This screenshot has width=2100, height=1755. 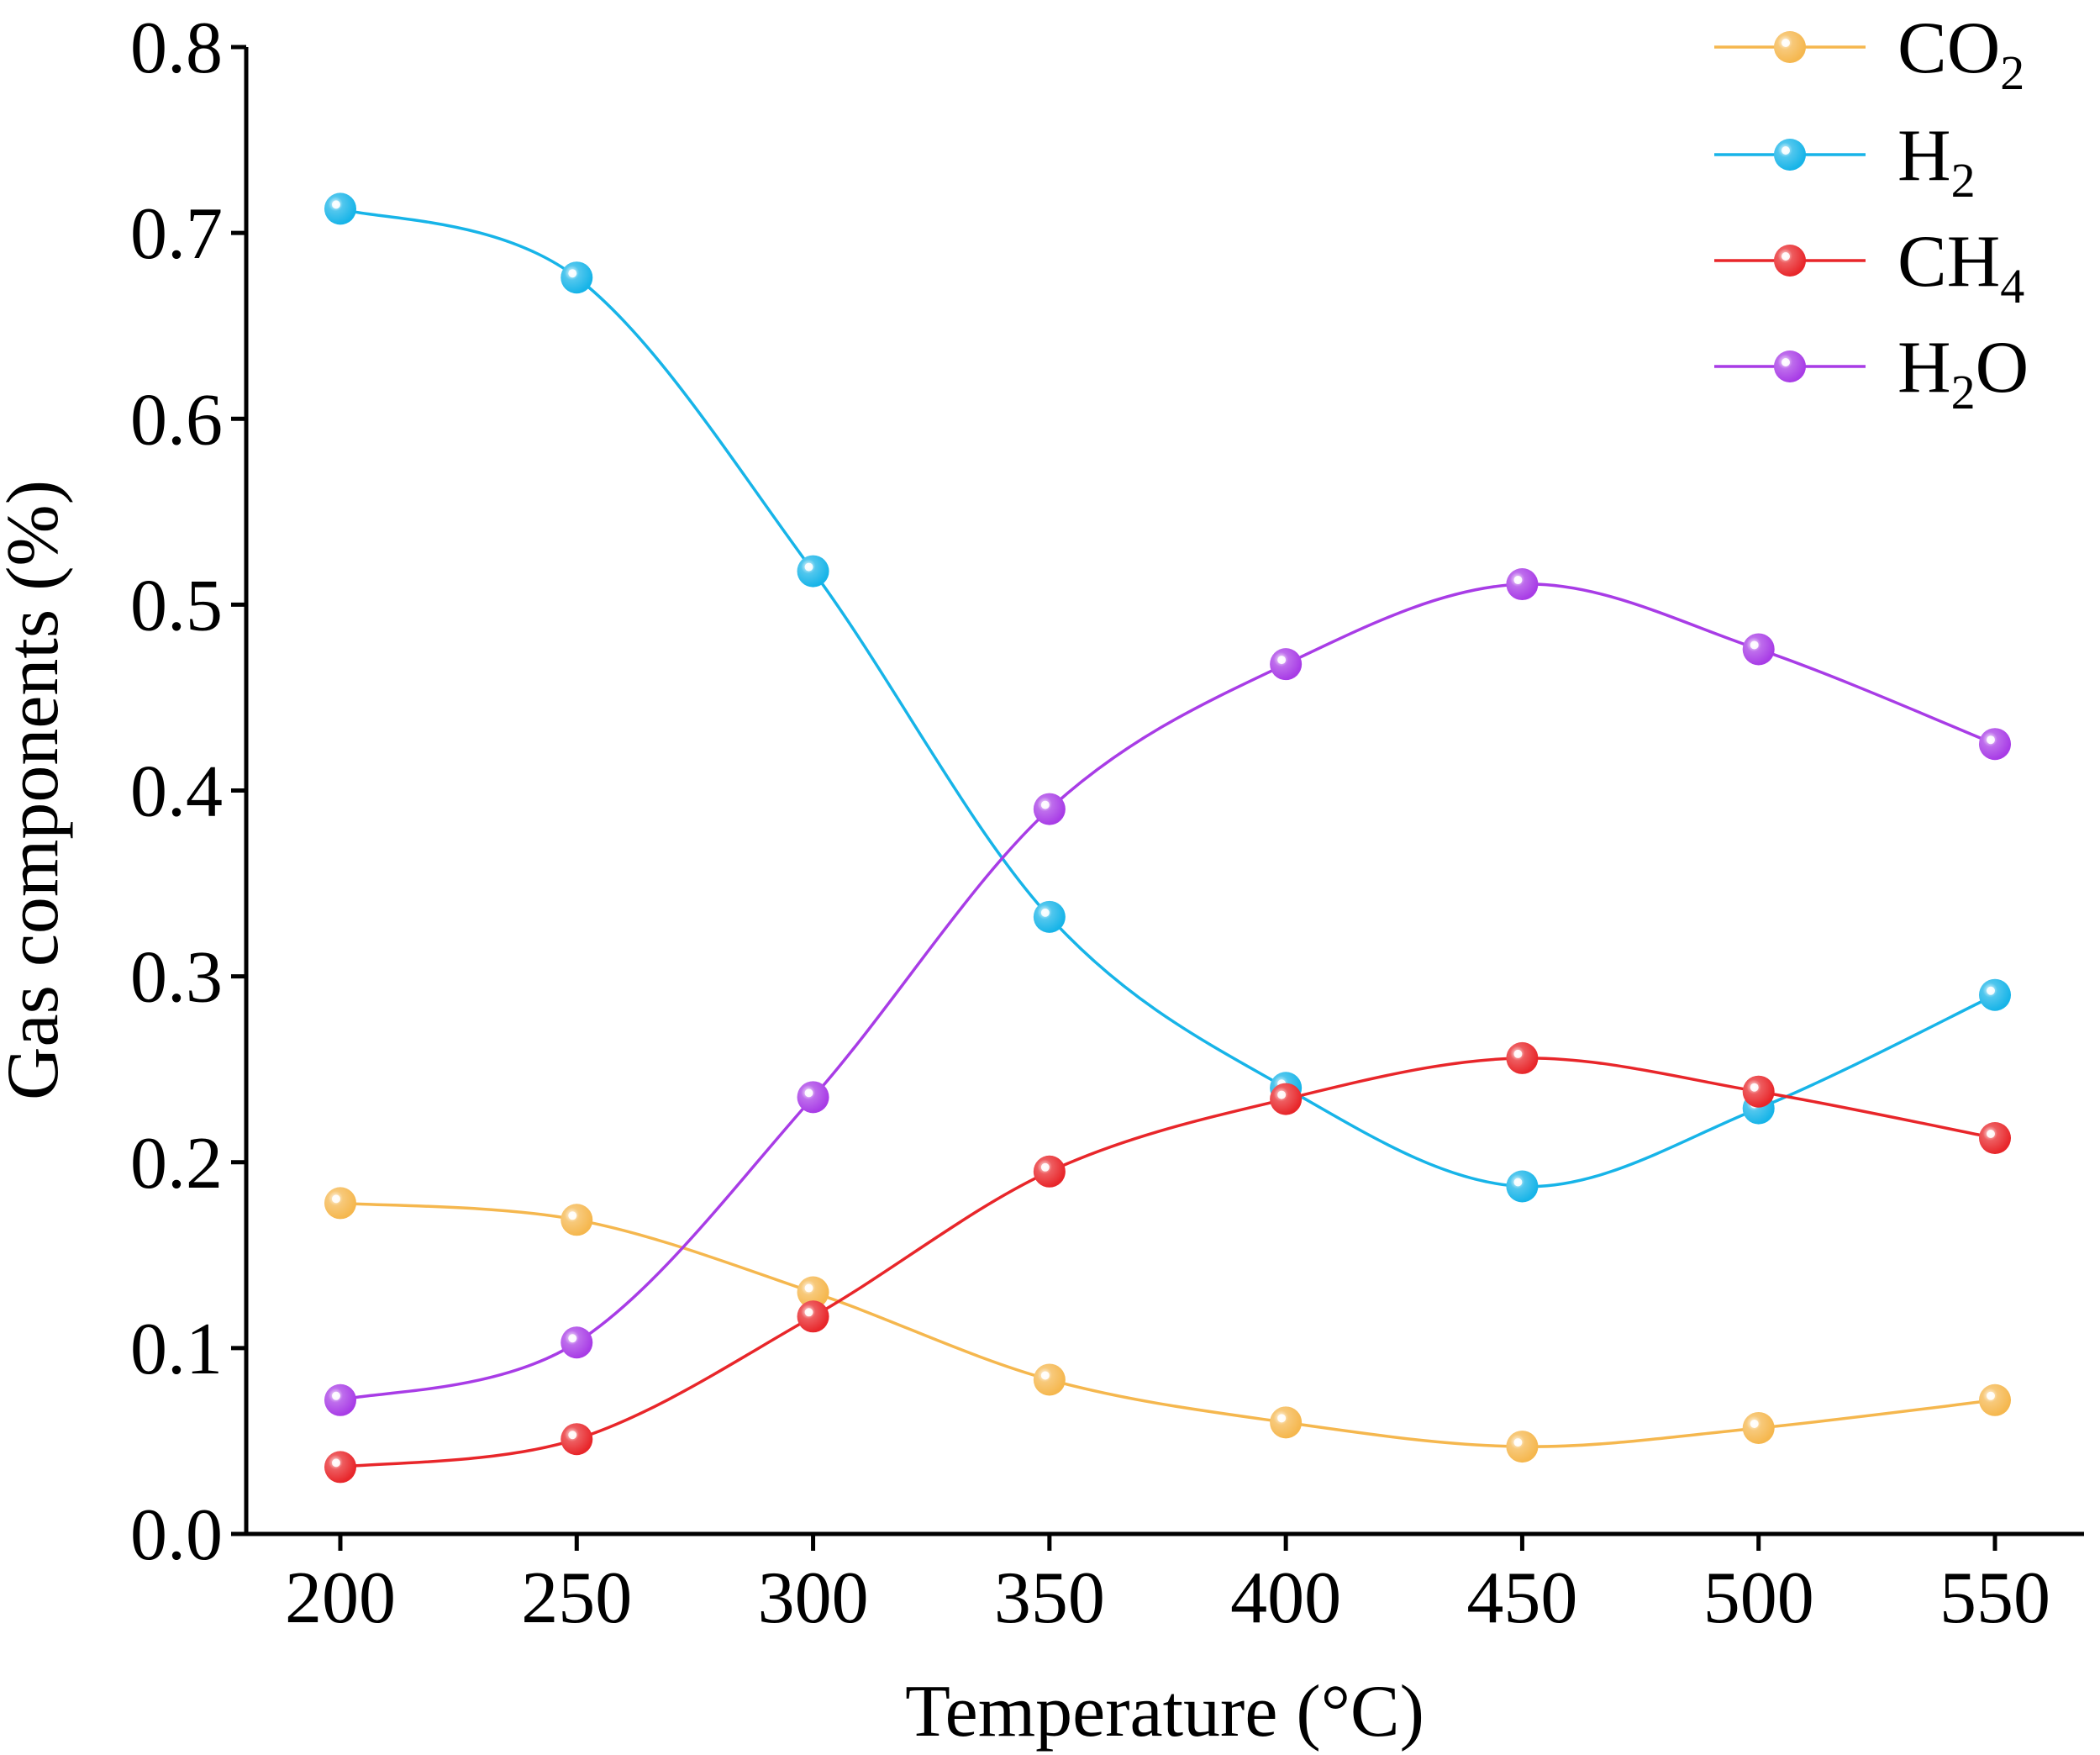 I want to click on y-tick-label: 0.1, so click(x=176, y=1349).